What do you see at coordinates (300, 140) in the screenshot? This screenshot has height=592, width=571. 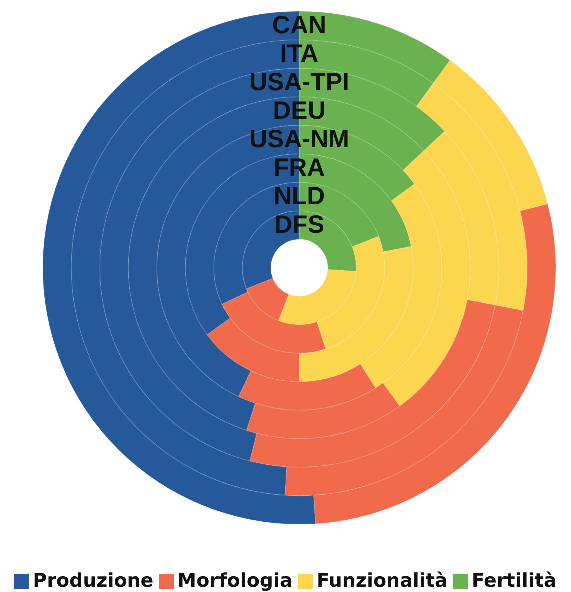 I see `slice-label: USA-NM` at bounding box center [300, 140].